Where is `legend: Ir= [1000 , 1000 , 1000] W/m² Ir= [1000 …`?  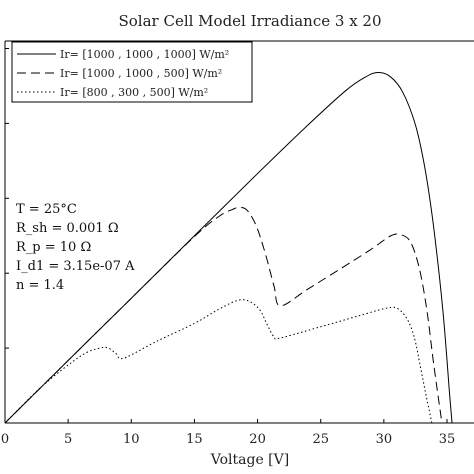 legend: Ir= [1000 , 1000 , 1000] W/m² Ir= [1000 … is located at coordinates (132, 72).